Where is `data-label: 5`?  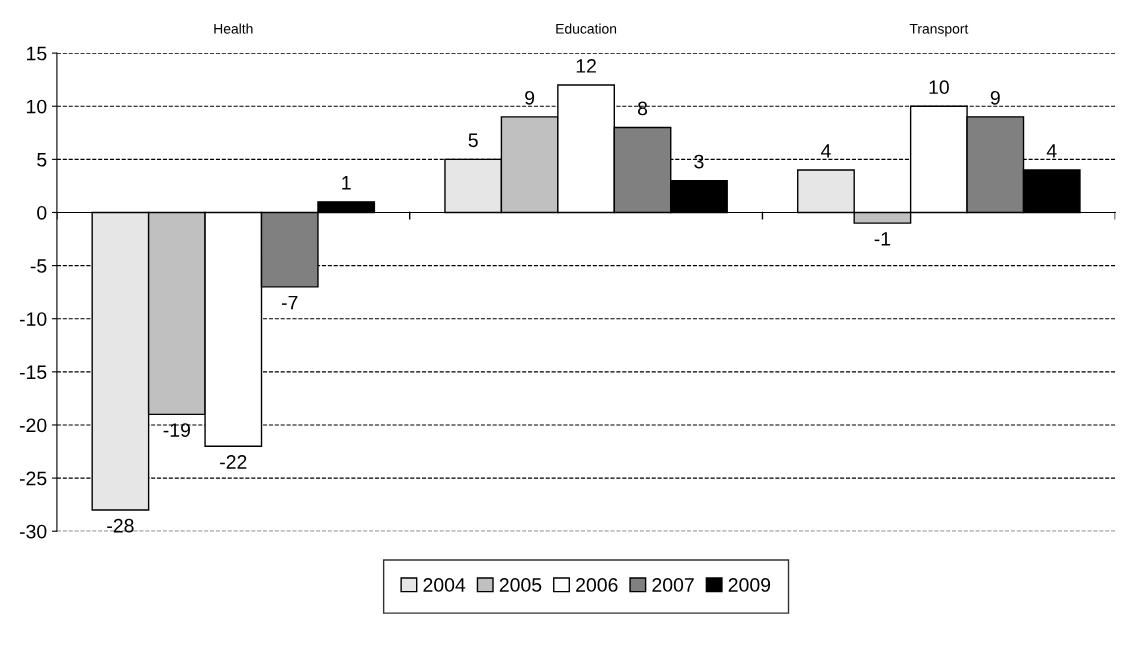 data-label: 5 is located at coordinates (473, 140).